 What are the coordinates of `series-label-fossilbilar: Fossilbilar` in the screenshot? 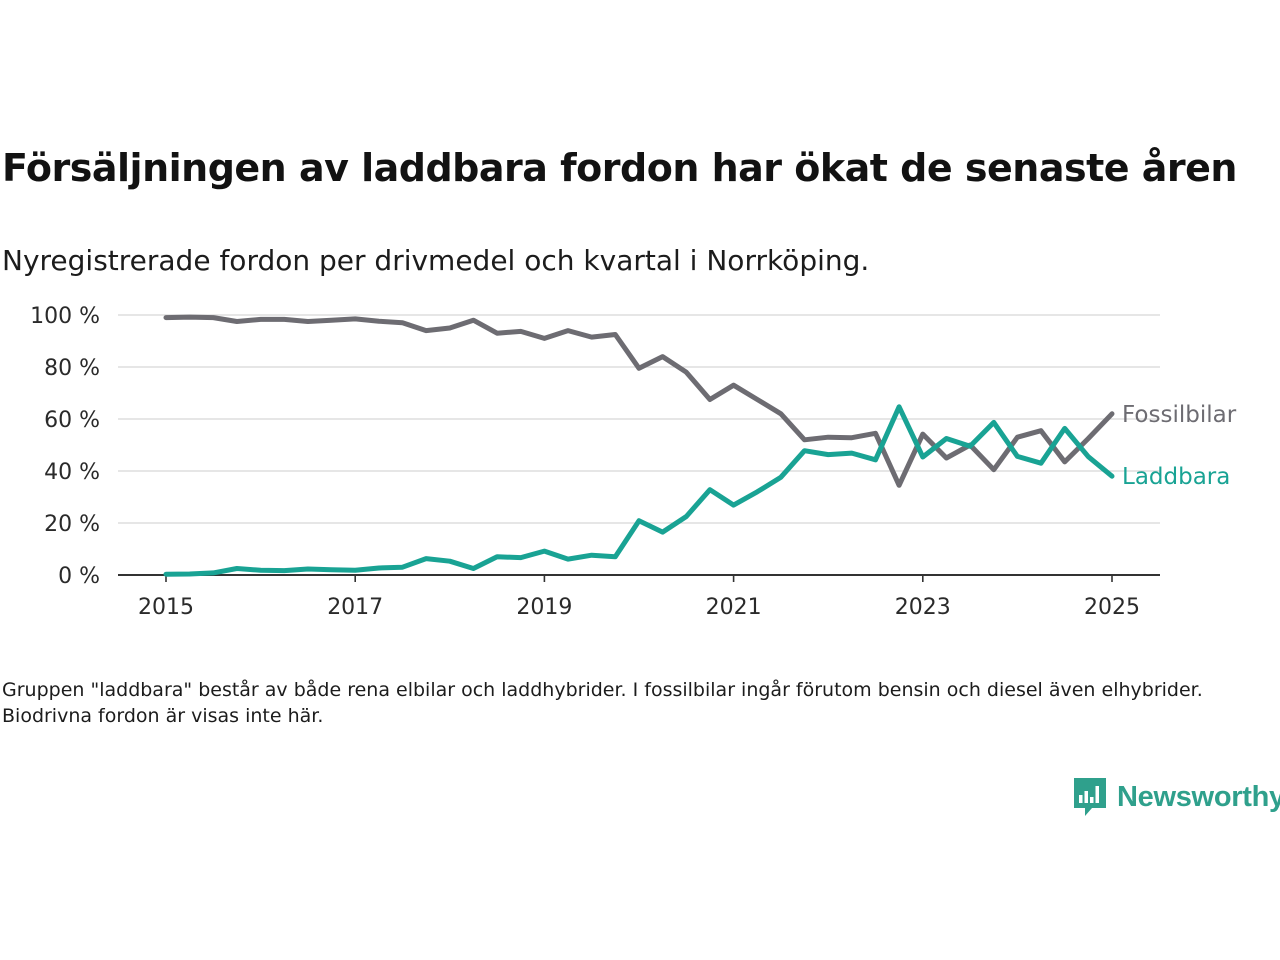 It's located at (1179, 415).